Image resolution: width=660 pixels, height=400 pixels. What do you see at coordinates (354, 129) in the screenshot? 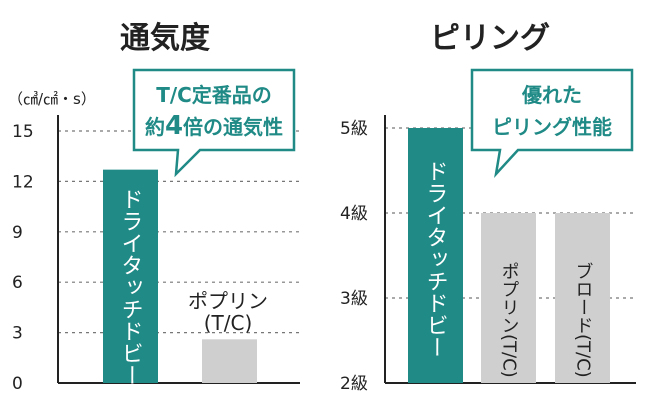
I see `pilling-tick-label-3: 5級` at bounding box center [354, 129].